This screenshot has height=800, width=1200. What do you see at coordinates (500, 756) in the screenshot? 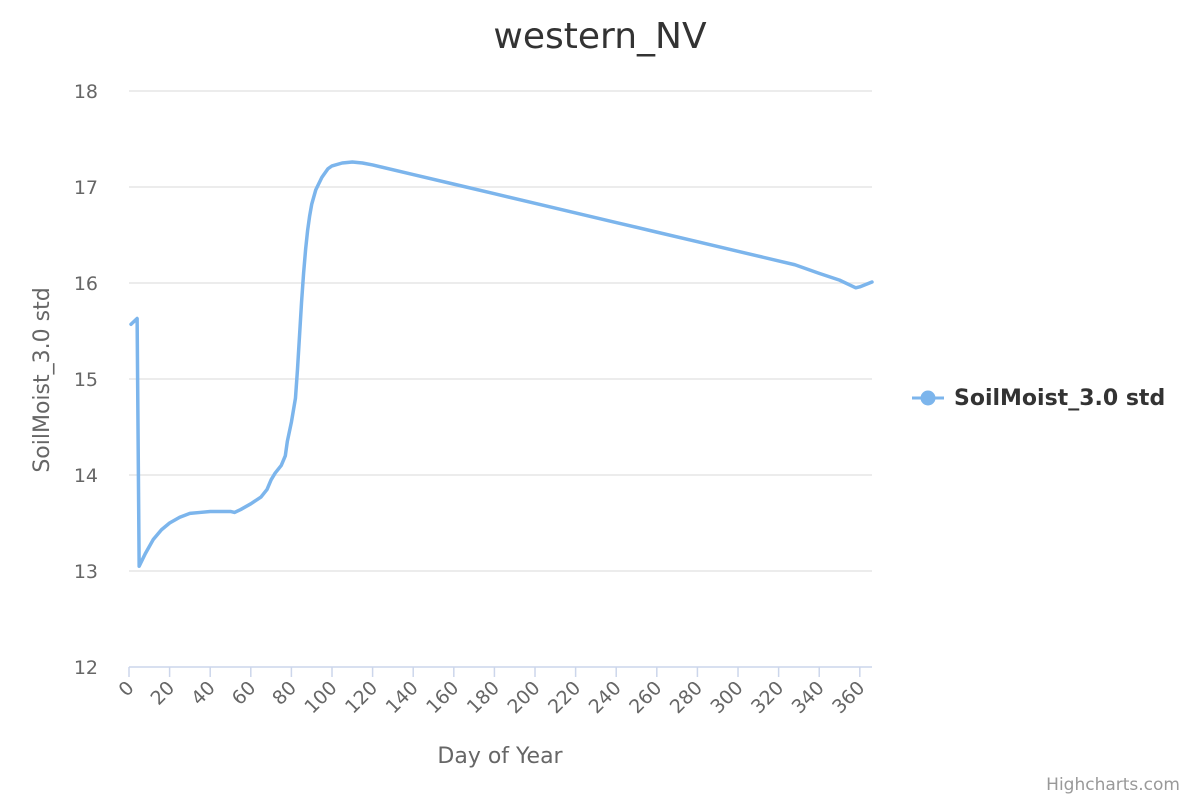
I see `x-axis-title: Day of Year` at bounding box center [500, 756].